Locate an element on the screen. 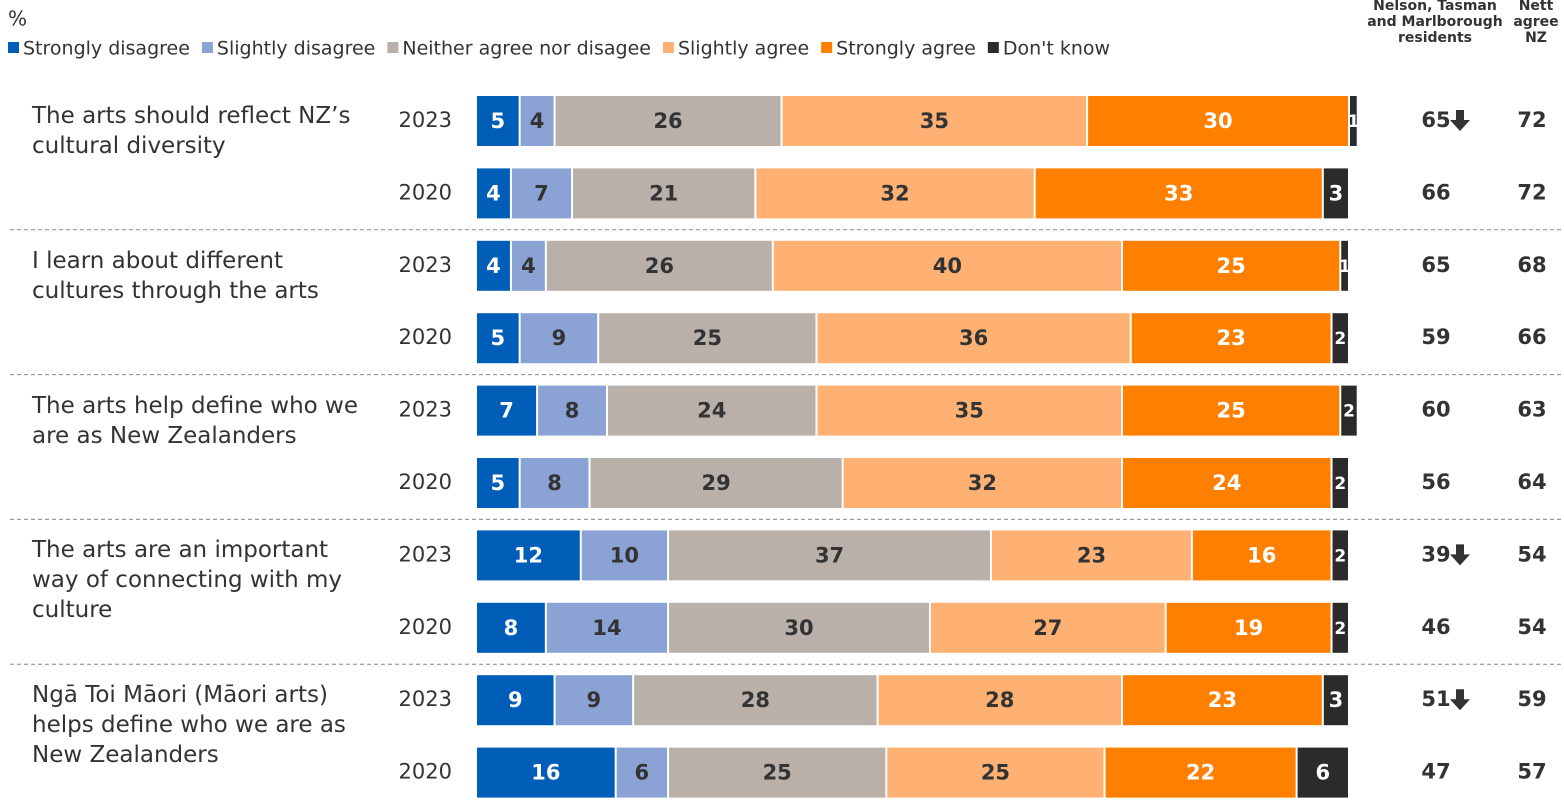 This screenshot has height=806, width=1564. nett-value: 56 is located at coordinates (1435, 482).